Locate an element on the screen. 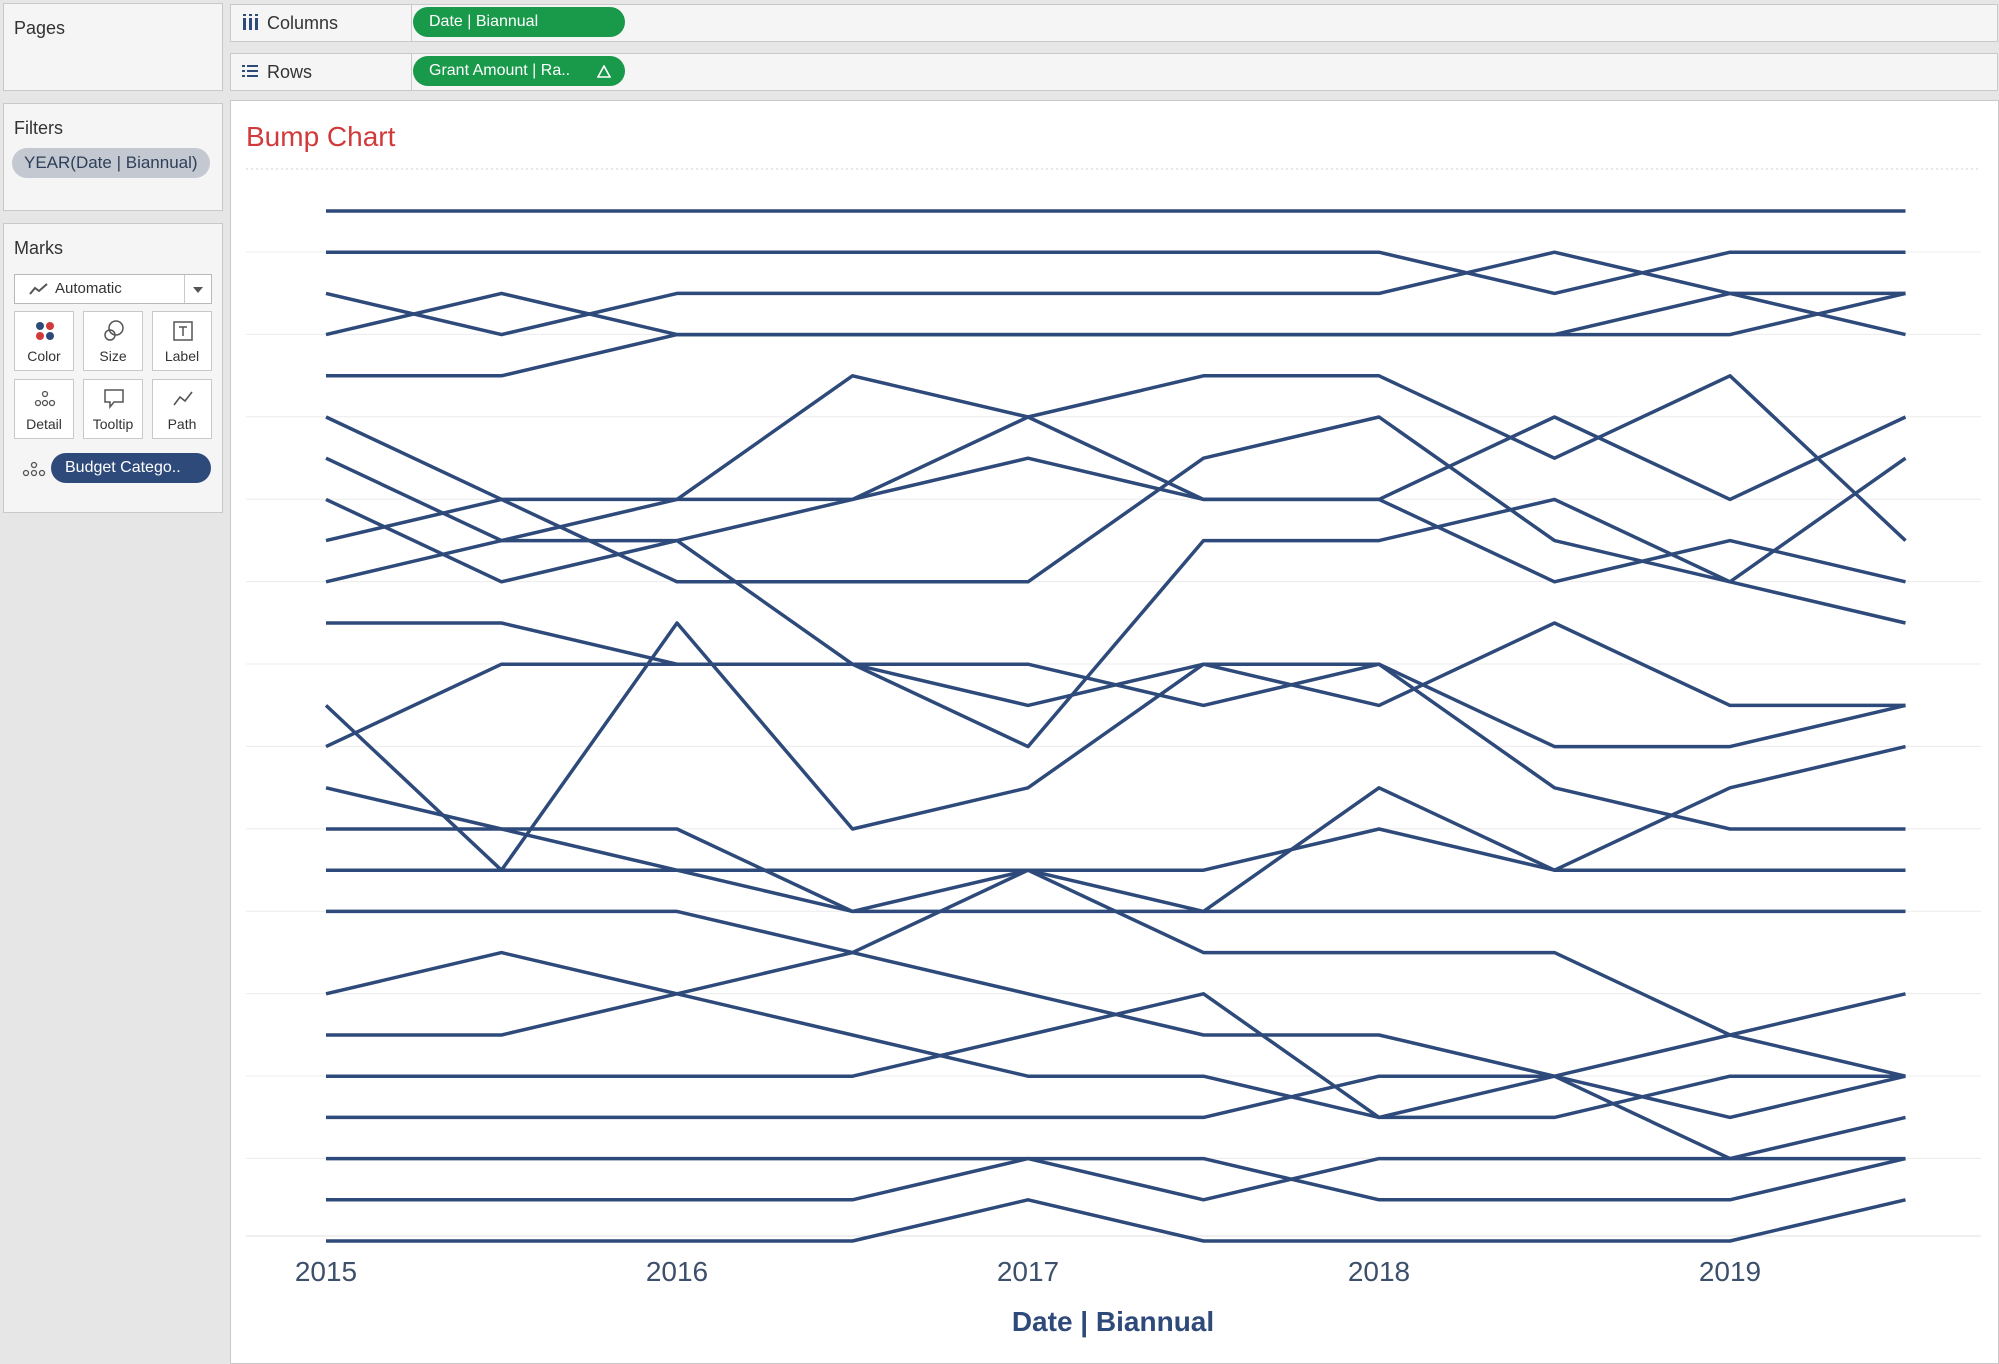 This screenshot has width=1999, height=1364. columns-shelf: Columns Date | Biannual is located at coordinates (1114, 23).